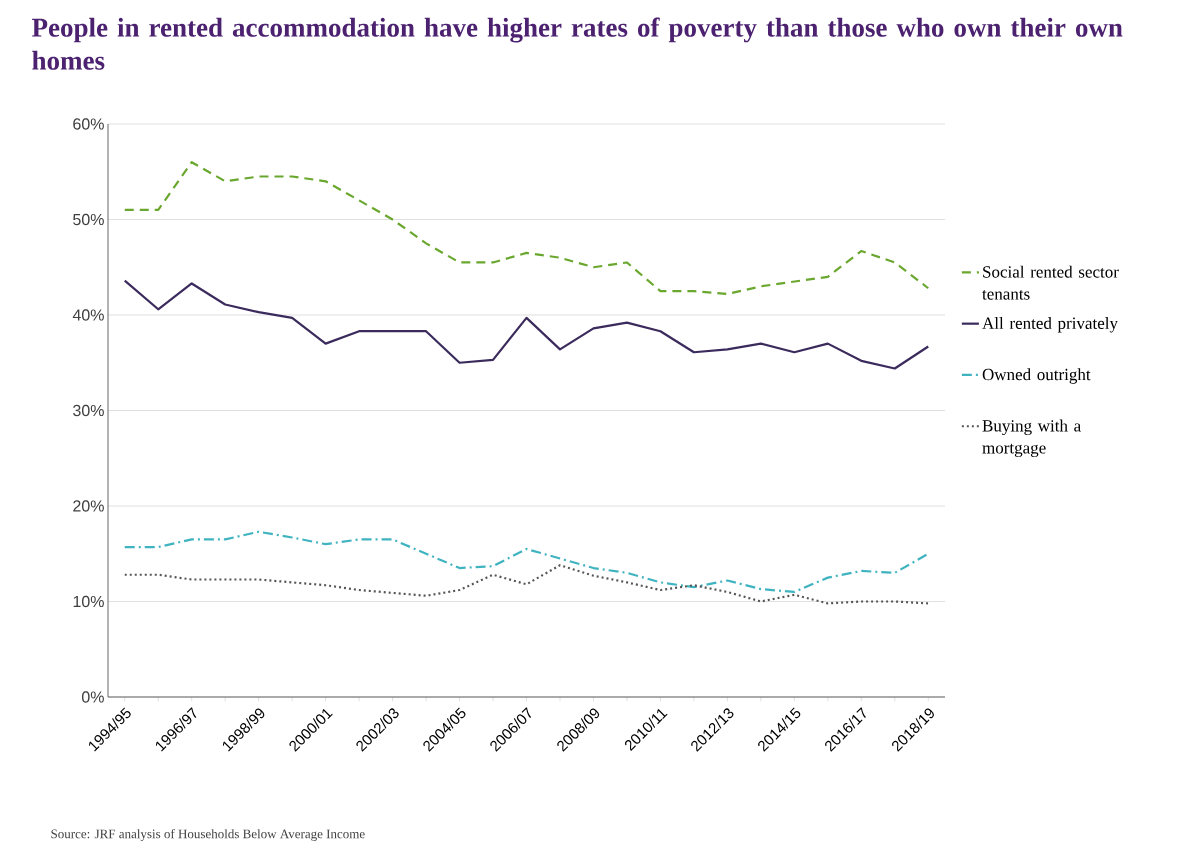 The width and height of the screenshot is (1187, 861). What do you see at coordinates (88, 601) in the screenshot?
I see `y-tick-label: 10%` at bounding box center [88, 601].